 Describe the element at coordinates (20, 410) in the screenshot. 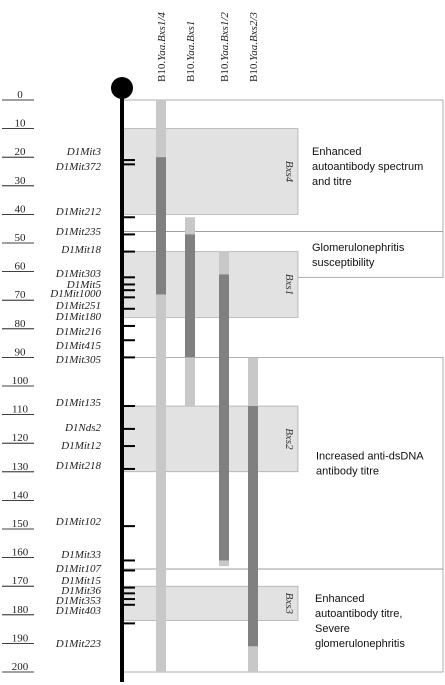

I see `scale-label-110: 110` at that location.